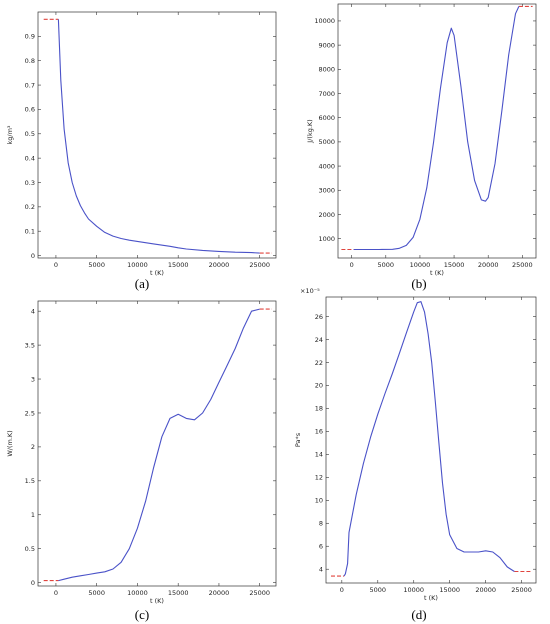 Image resolution: width=550 pixels, height=624 pixels. What do you see at coordinates (30, 481) in the screenshot?
I see `y-tick-label: 1.5` at bounding box center [30, 481].